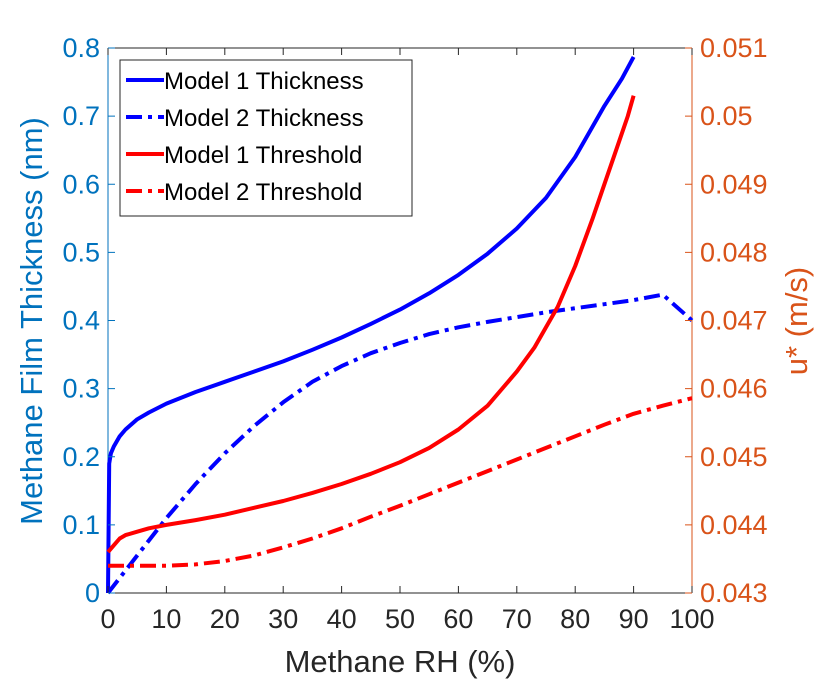 This screenshot has width=830, height=683. What do you see at coordinates (400, 619) in the screenshot?
I see `x-tick-label: 50` at bounding box center [400, 619].